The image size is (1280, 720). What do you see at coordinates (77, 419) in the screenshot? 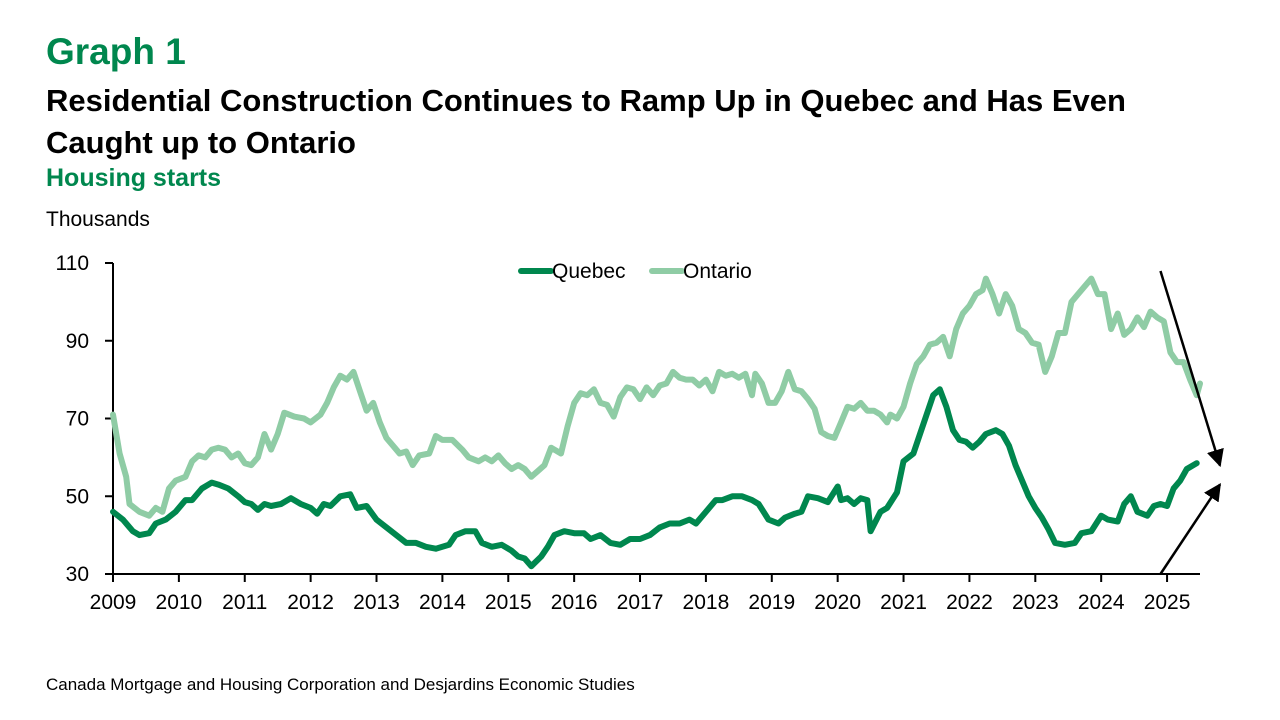
I see `y-tick-label: 70` at bounding box center [77, 419].